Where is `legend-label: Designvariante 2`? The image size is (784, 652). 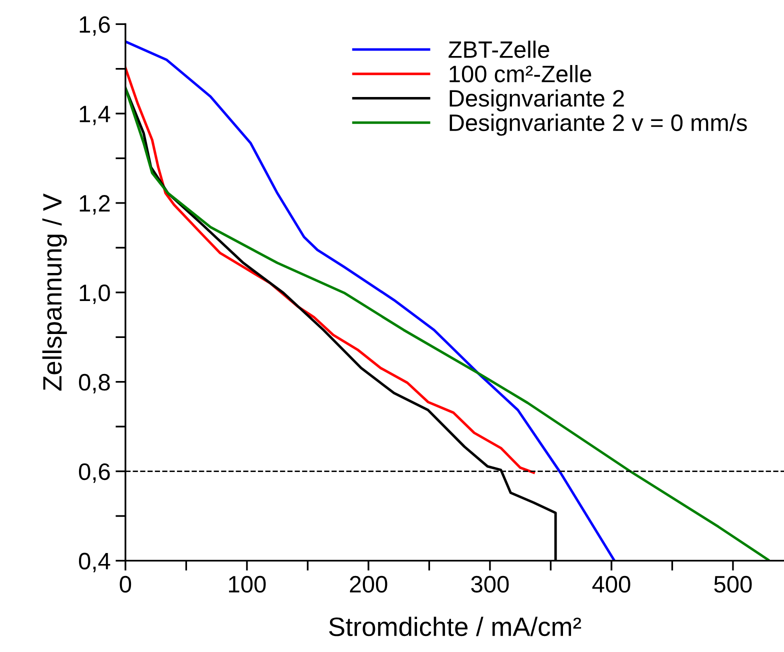
legend-label: Designvariante 2 is located at coordinates (537, 100).